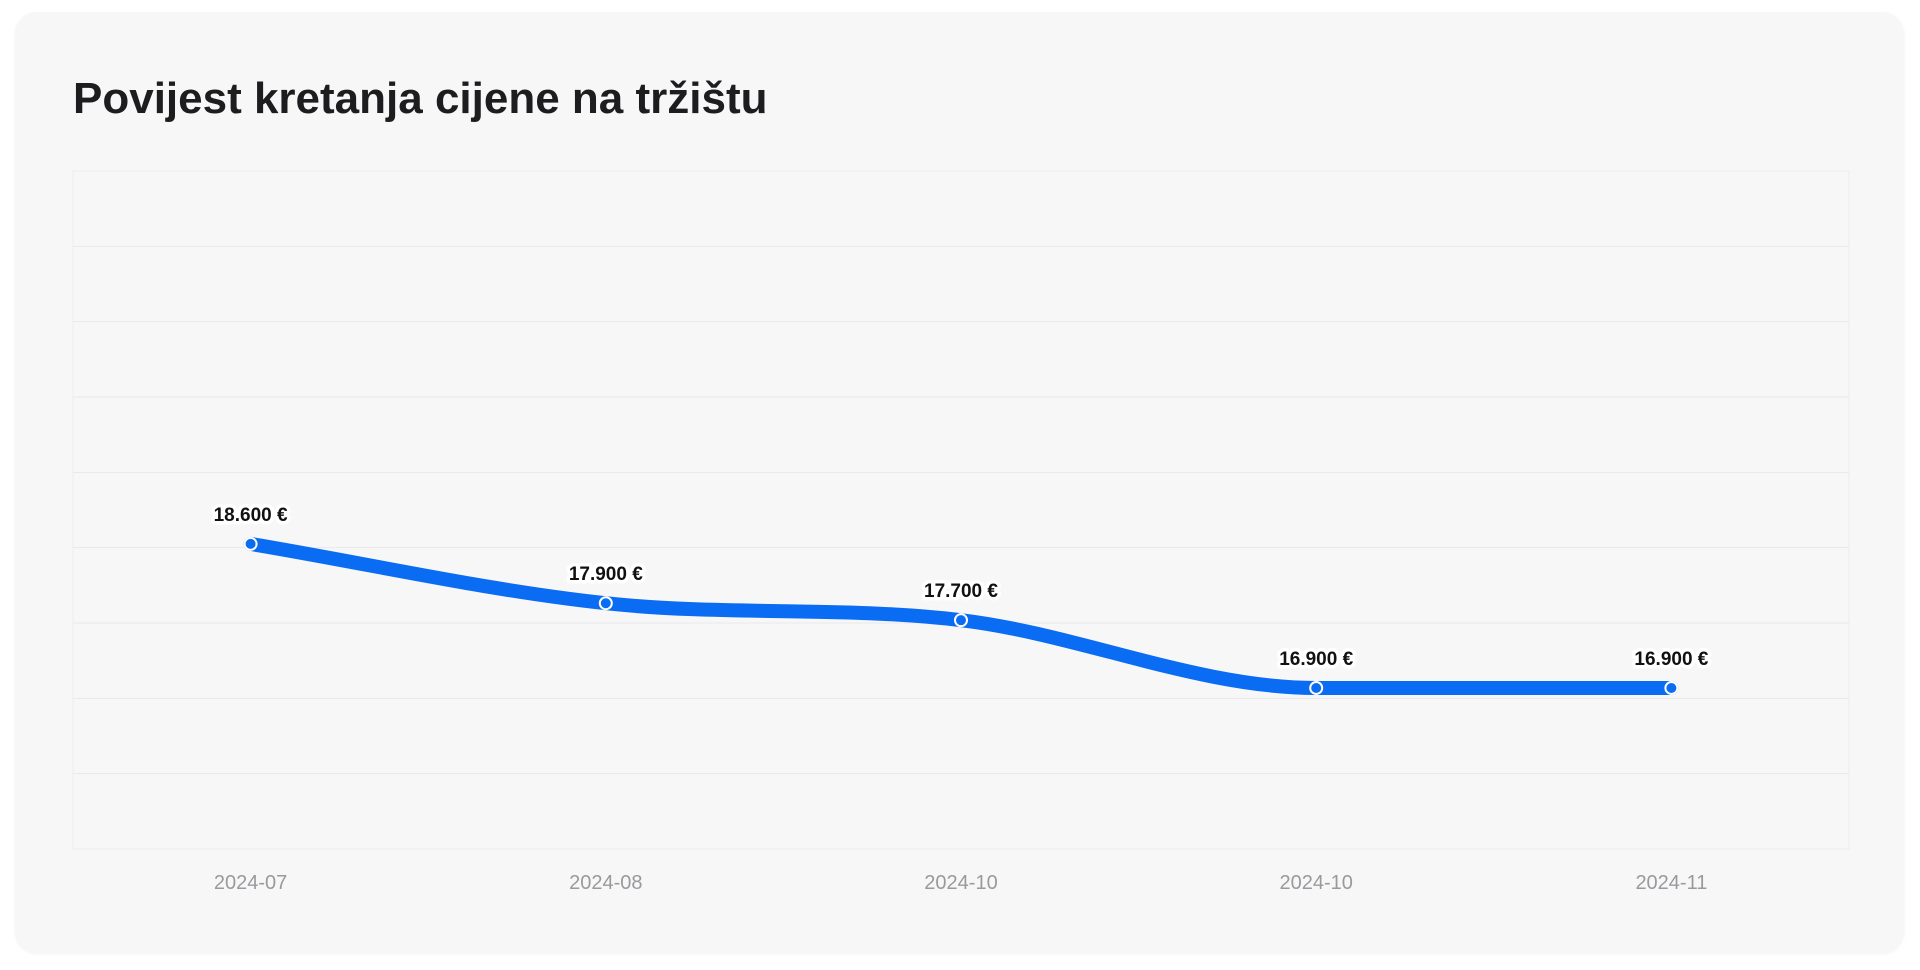 Image resolution: width=1920 pixels, height=970 pixels. Describe the element at coordinates (961, 591) in the screenshot. I see `value-label: 17.700 €` at that location.